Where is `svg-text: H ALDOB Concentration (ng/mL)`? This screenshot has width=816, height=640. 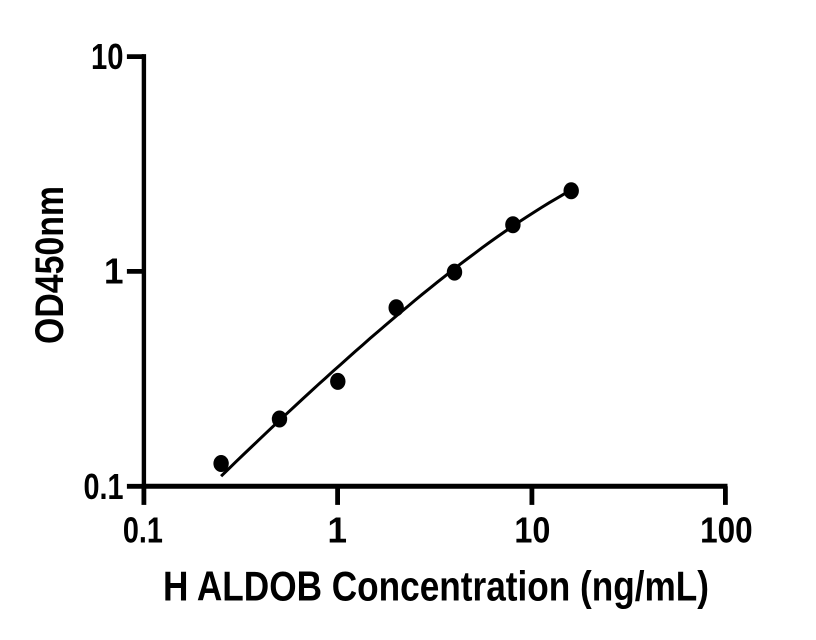
svg-text: H ALDOB Concentration (ng/mL) is located at coordinates (436, 586).